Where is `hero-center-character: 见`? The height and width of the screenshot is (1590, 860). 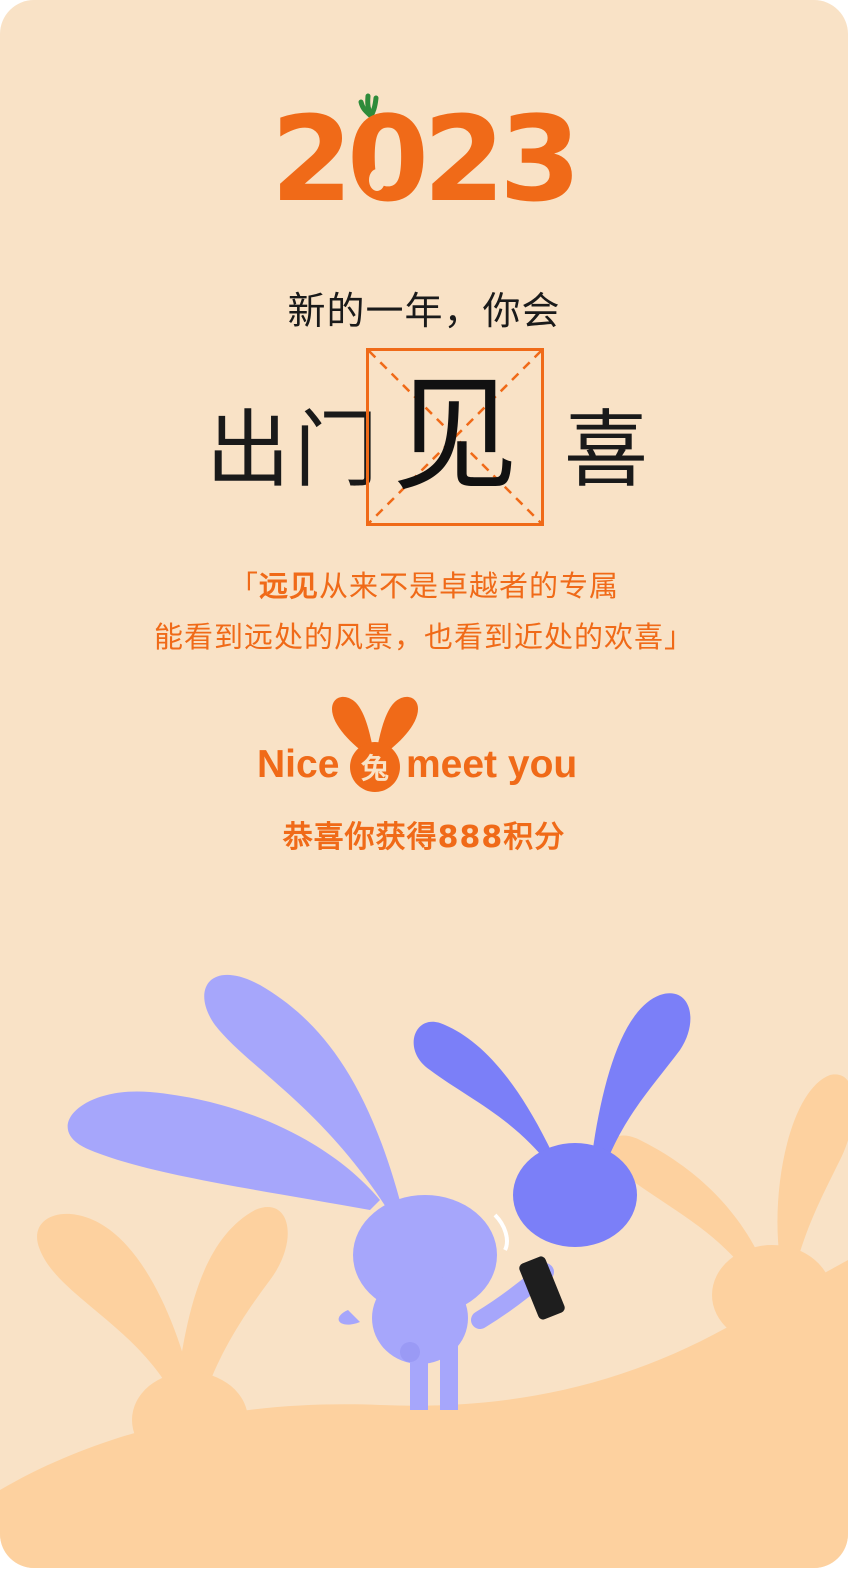
hero-center-character: 见 is located at coordinates (455, 435).